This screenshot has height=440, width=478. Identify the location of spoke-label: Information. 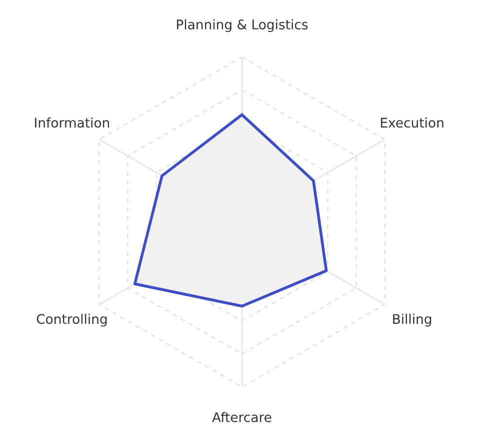
(72, 122).